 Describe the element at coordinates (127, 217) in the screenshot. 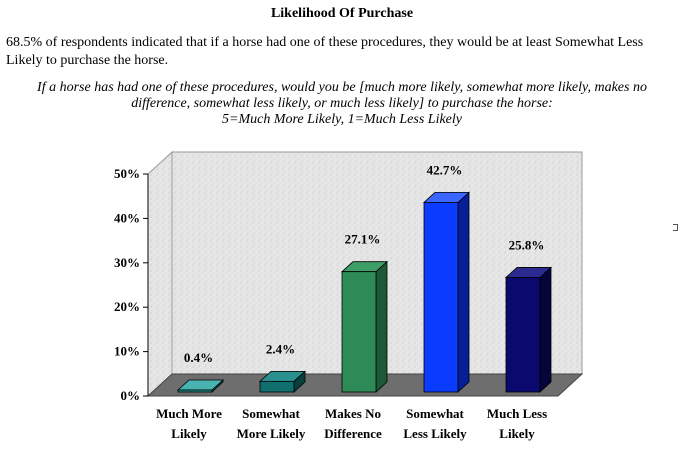

I see `y-tick-label: 40%` at that location.